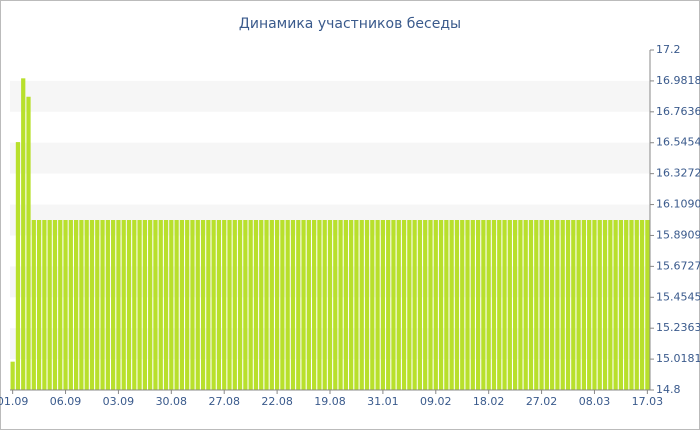 The image size is (700, 430). Describe the element at coordinates (489, 401) in the screenshot. I see `x-tick-label: 18.02` at that location.